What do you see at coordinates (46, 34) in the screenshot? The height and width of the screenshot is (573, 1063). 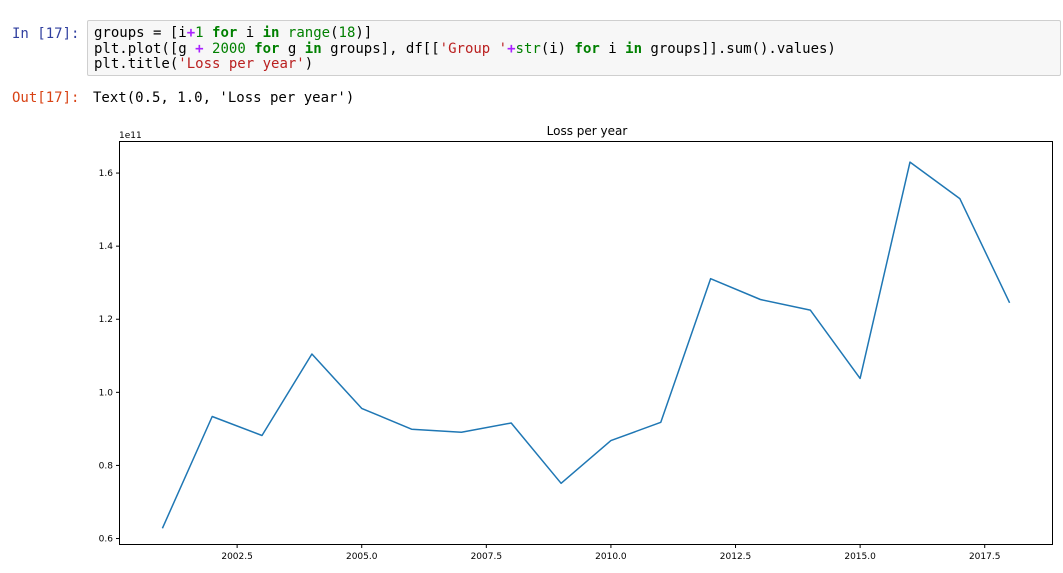 I see `input-prompt: In [17]:` at bounding box center [46, 34].